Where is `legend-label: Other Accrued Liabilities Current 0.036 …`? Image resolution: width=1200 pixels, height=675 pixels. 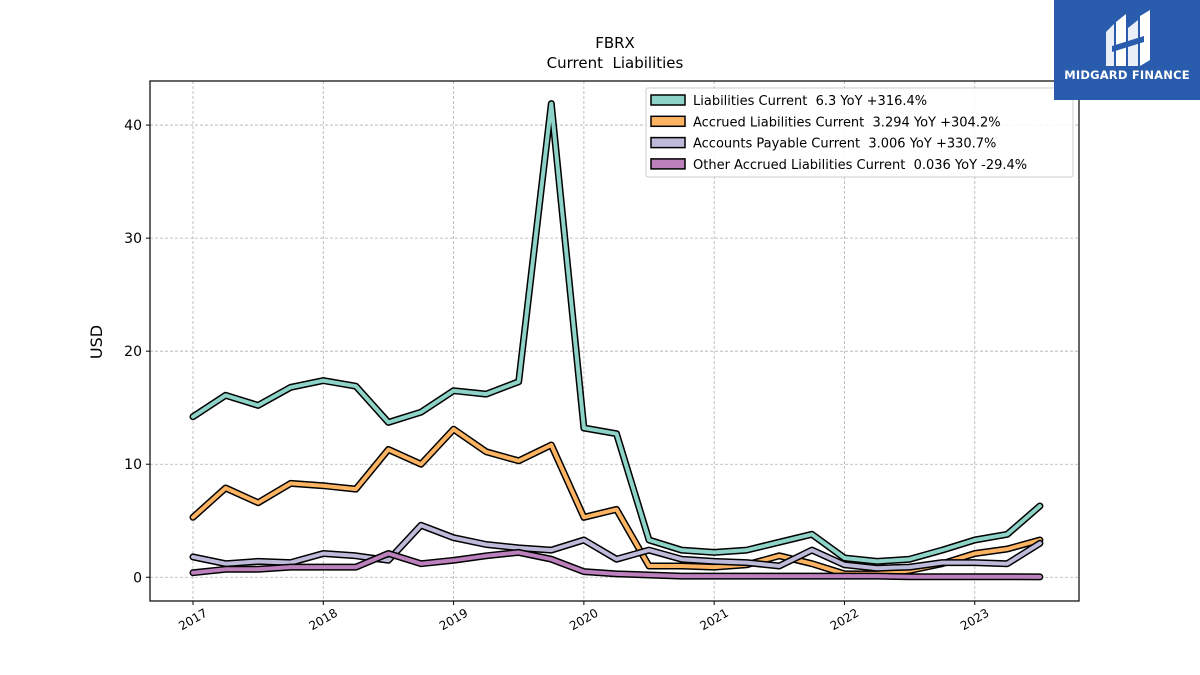 legend-label: Other Accrued Liabilities Current 0.036 … is located at coordinates (860, 165).